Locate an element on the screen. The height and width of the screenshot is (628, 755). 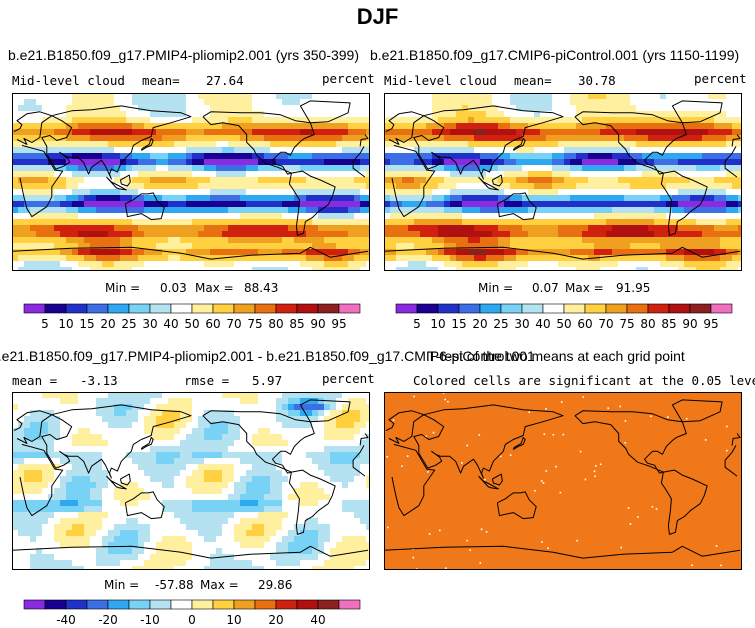
colorbar-tick-label: 85 is located at coordinates (296, 324).